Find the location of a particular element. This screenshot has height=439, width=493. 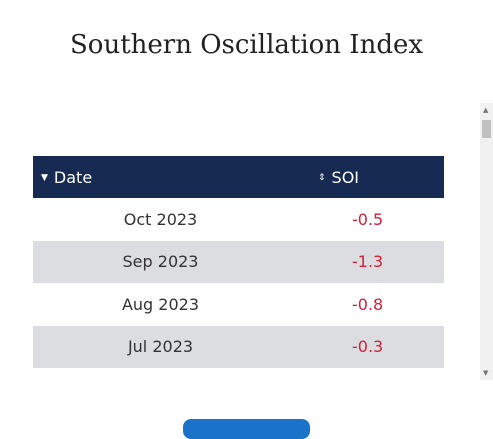

table-row: Jul 2023 -0.3 is located at coordinates (238, 346).